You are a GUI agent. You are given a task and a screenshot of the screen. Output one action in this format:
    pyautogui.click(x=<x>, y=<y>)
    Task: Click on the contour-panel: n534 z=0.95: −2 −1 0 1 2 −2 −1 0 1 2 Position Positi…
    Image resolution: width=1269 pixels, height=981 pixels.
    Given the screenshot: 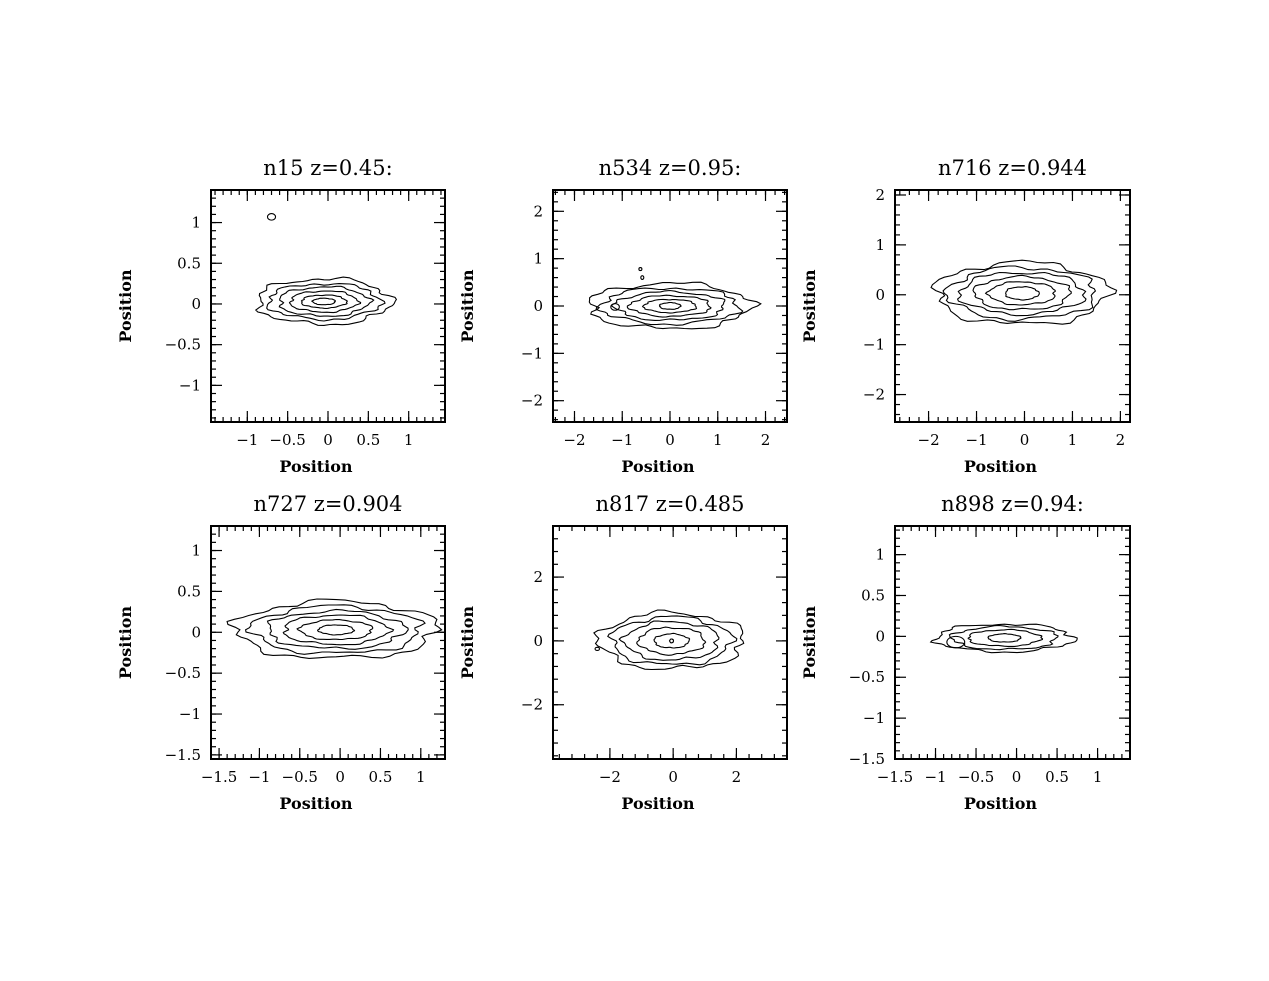 What is the action you would take?
    pyautogui.click(x=623, y=316)
    